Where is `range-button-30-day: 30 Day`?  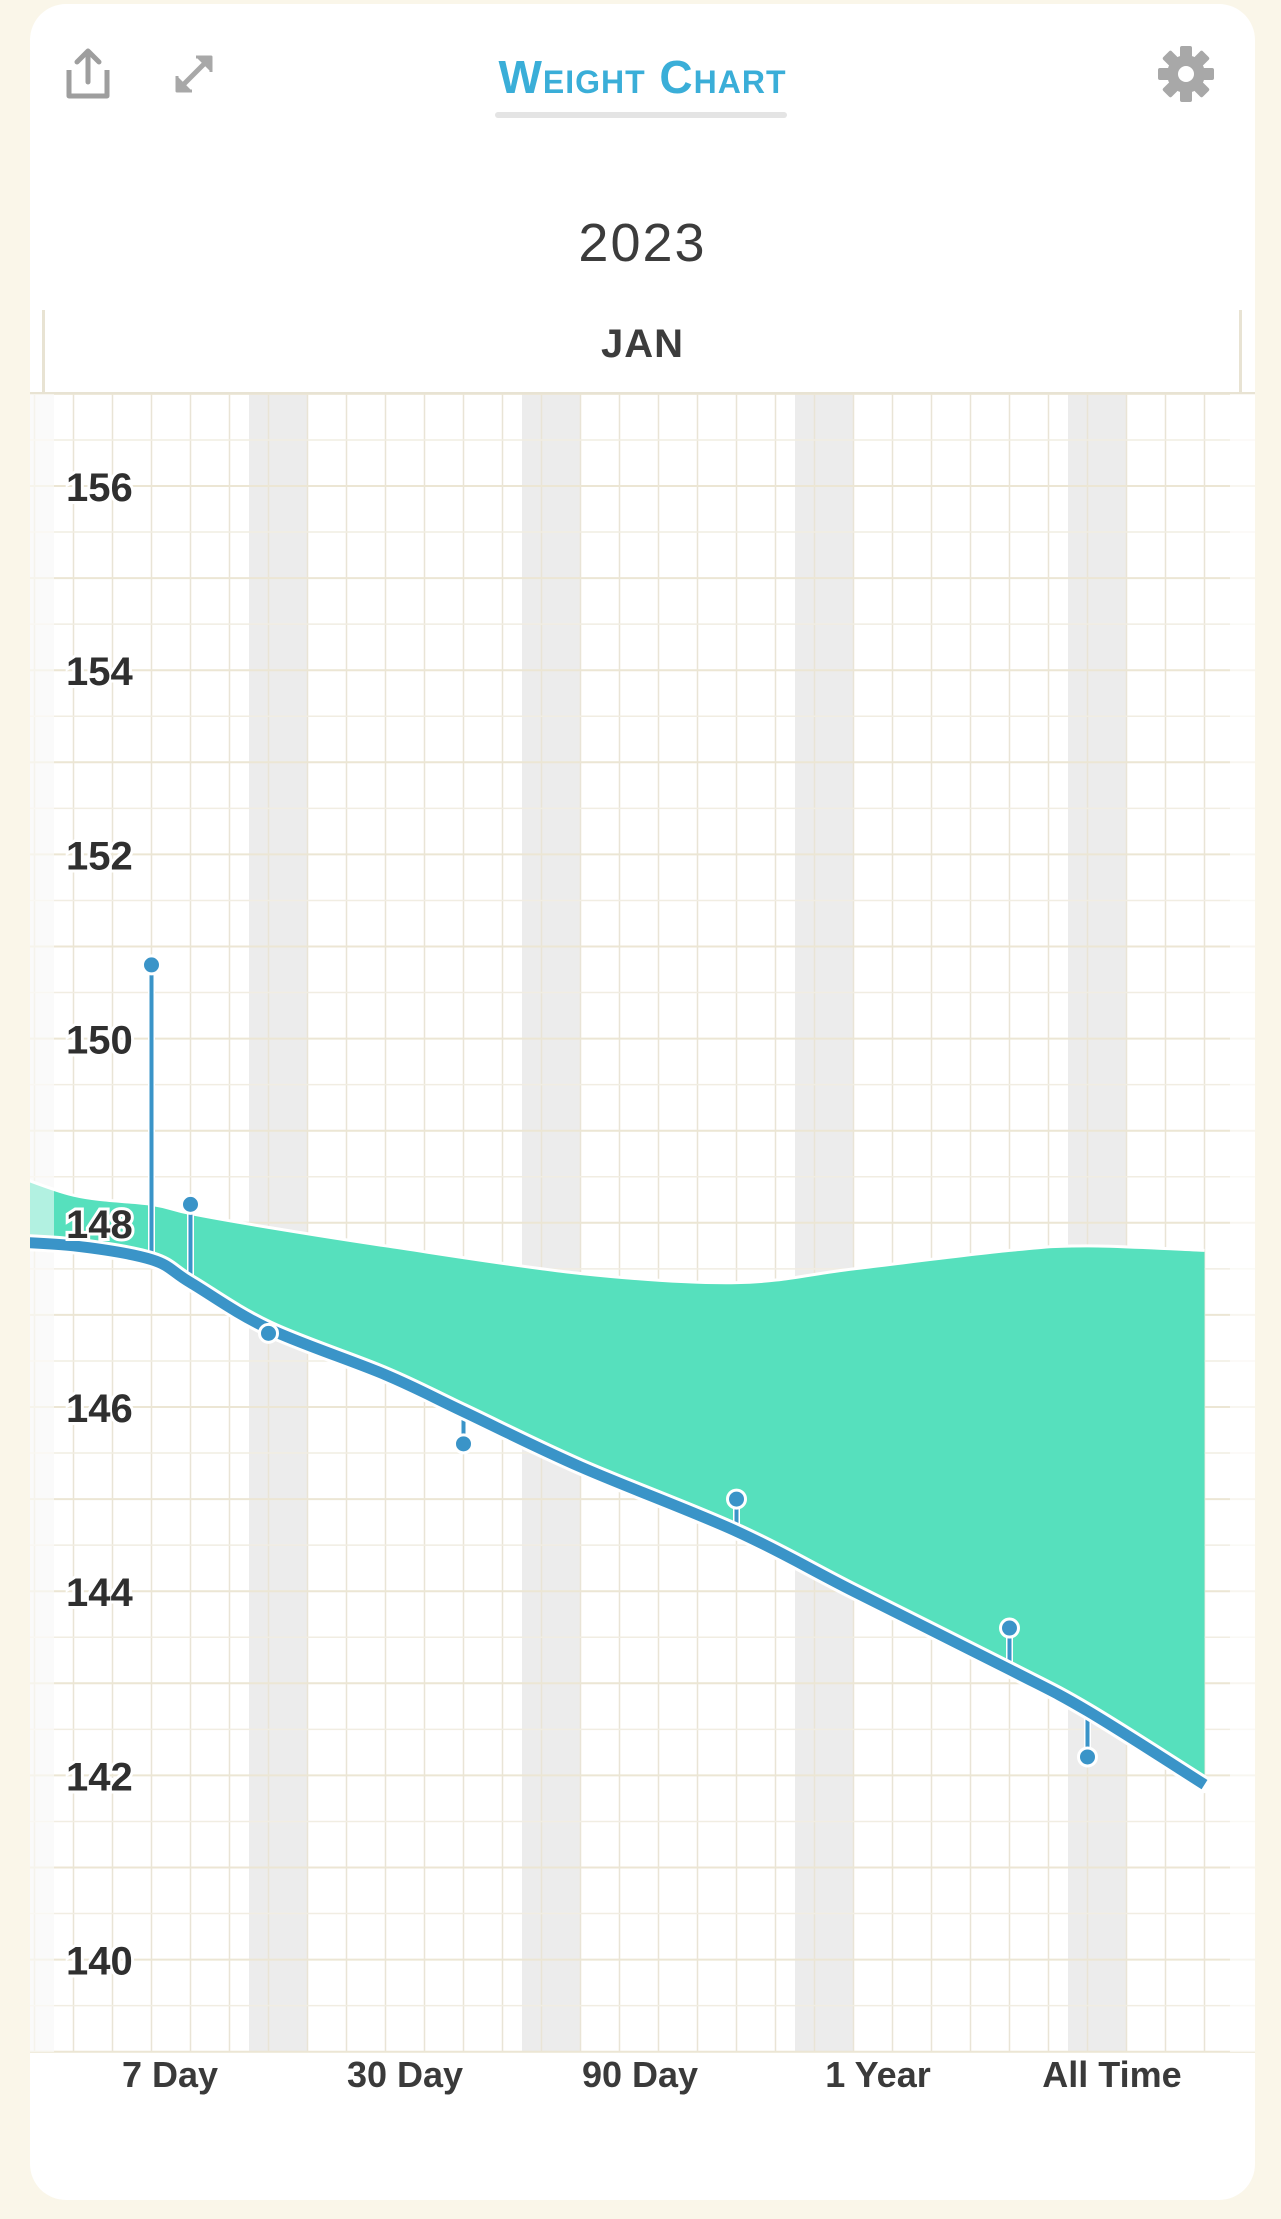 range-button-30-day: 30 Day is located at coordinates (405, 2074).